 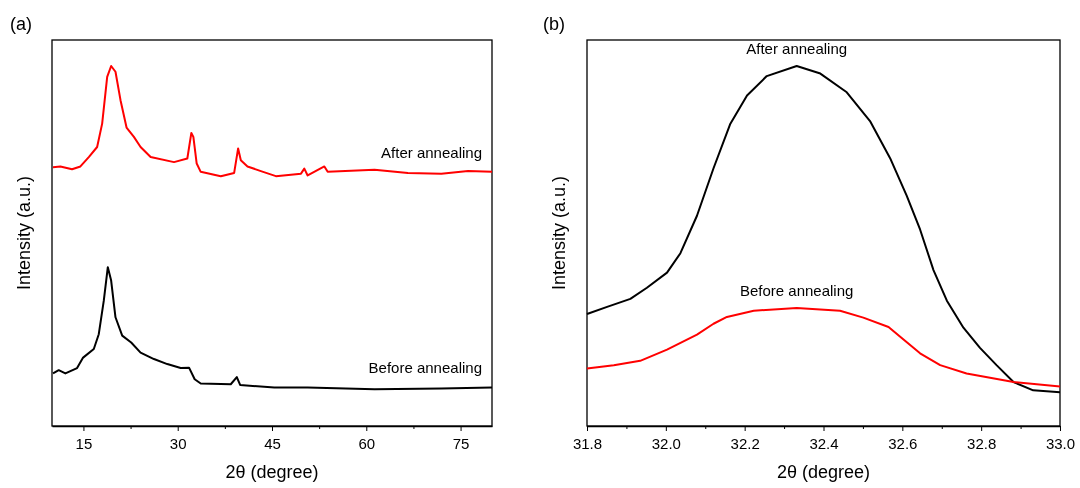 I want to click on x-tick-label: 31.8, so click(x=587, y=443).